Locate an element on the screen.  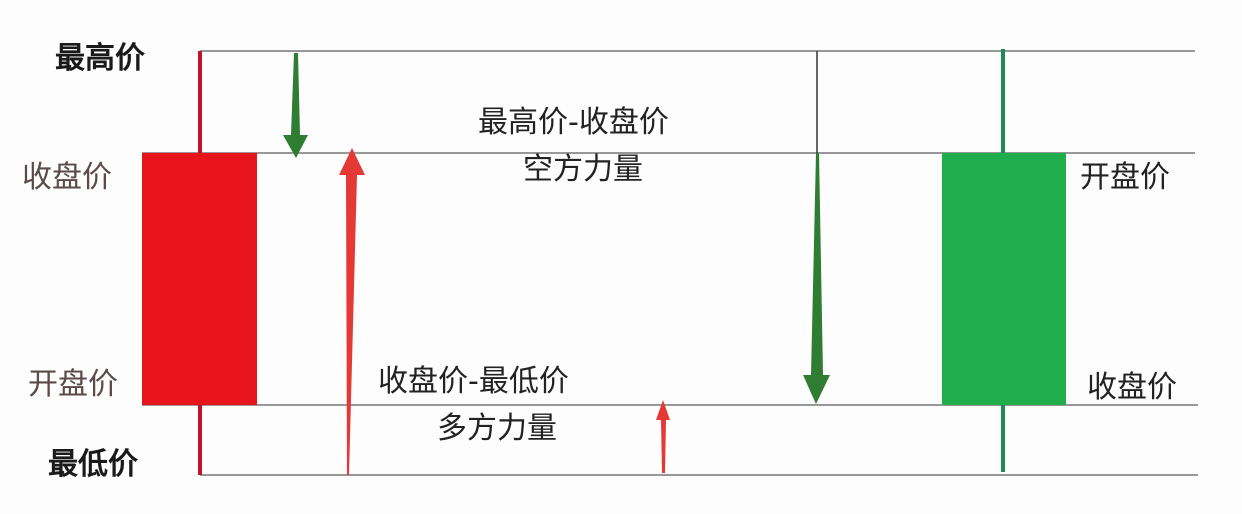
label-low-price: 最低价 is located at coordinates (93, 464).